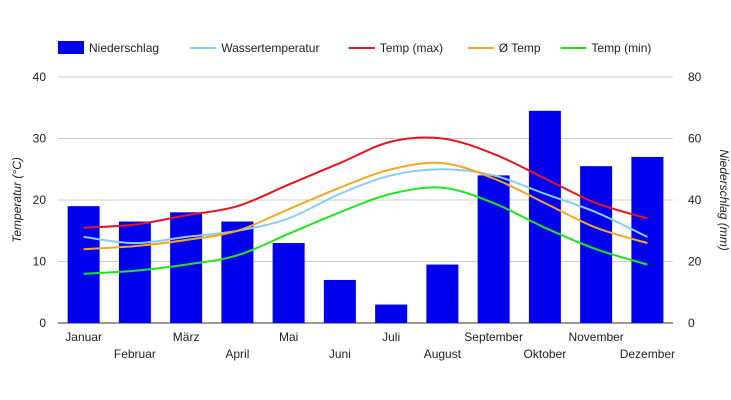 Image resolution: width=731 pixels, height=400 pixels. Describe the element at coordinates (695, 262) in the screenshot. I see `right-tick-label: 20` at that location.